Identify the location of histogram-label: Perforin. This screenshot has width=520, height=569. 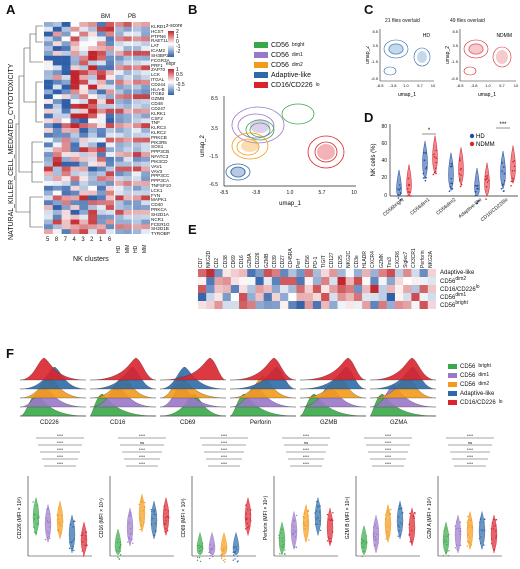
(261, 423).